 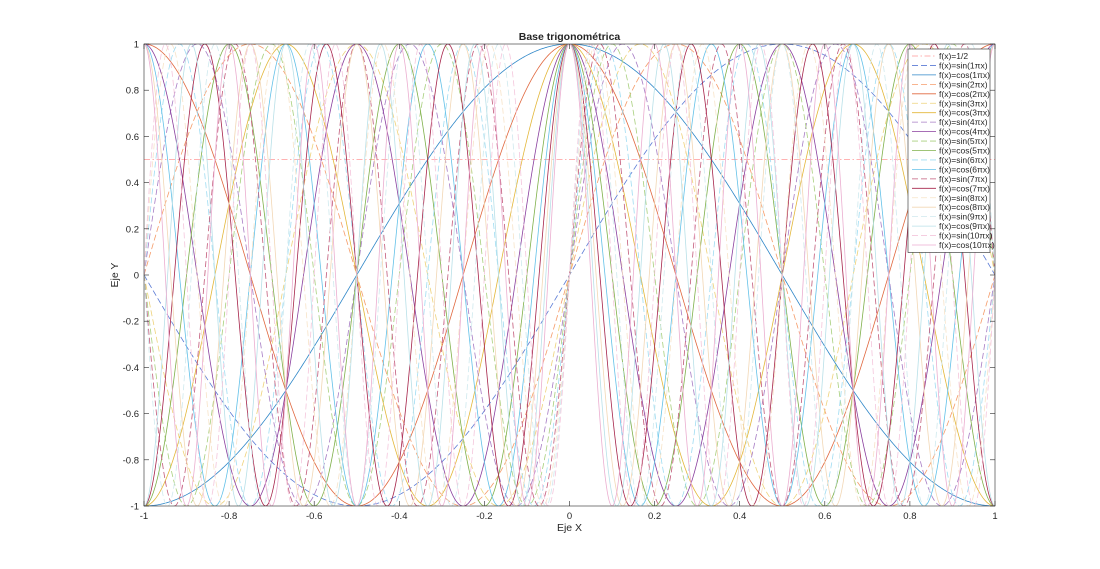 What do you see at coordinates (131, 322) in the screenshot?
I see `y-tick-label: -0.2` at bounding box center [131, 322].